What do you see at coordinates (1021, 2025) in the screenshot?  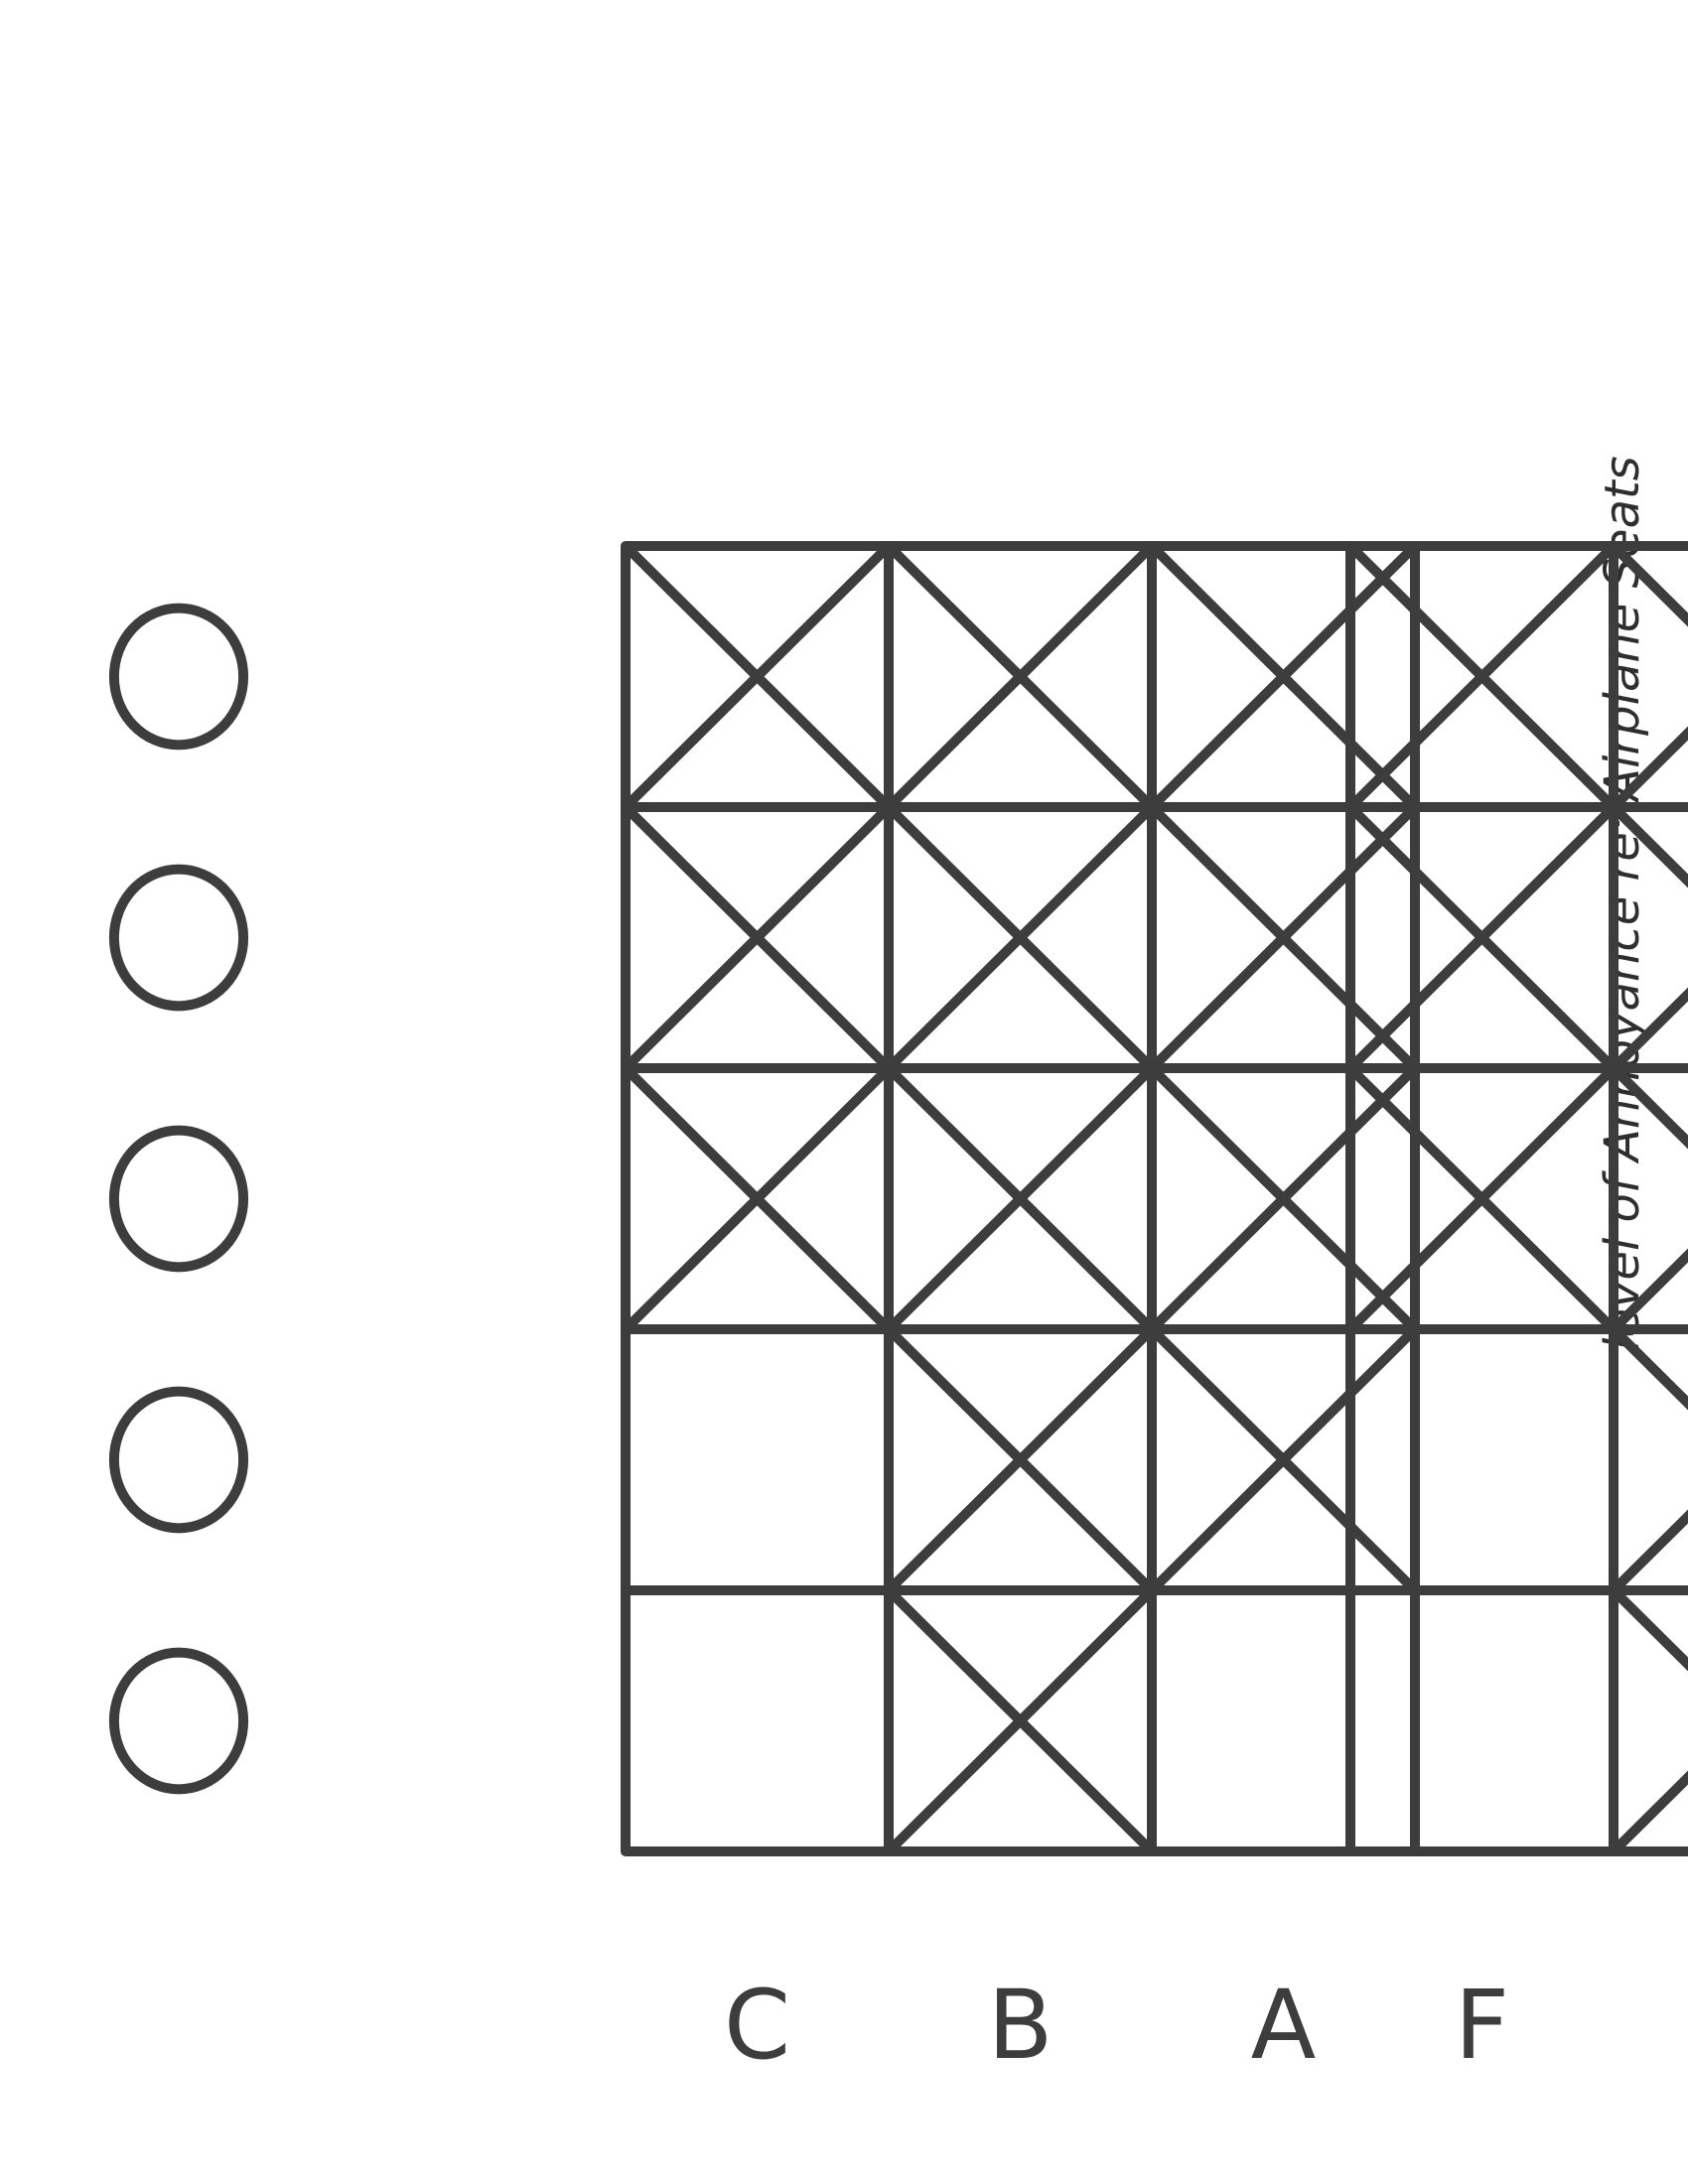 I see `seat-label-b: B` at bounding box center [1021, 2025].